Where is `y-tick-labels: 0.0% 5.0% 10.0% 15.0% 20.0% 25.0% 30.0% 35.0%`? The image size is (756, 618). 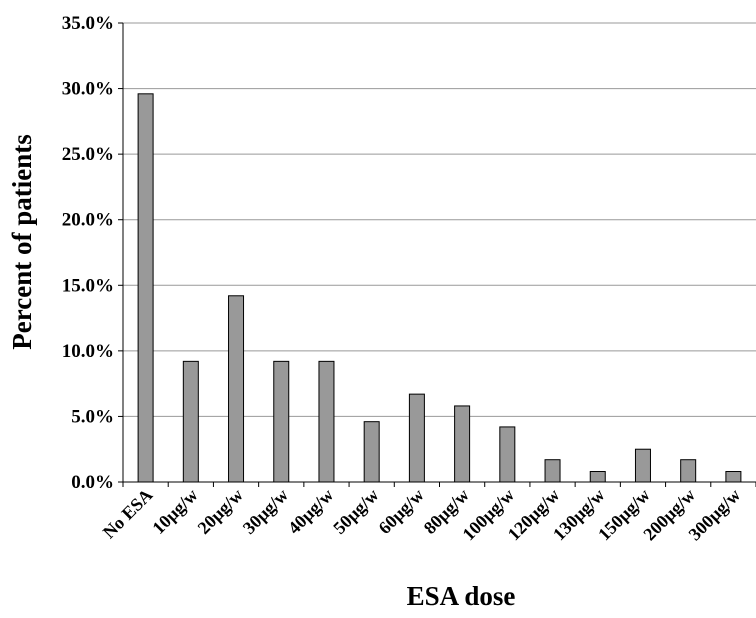
y-tick-labels: 0.0% 5.0% 10.0% 15.0% 20.0% 25.0% 30.0% 35.0% is located at coordinates (88, 253).